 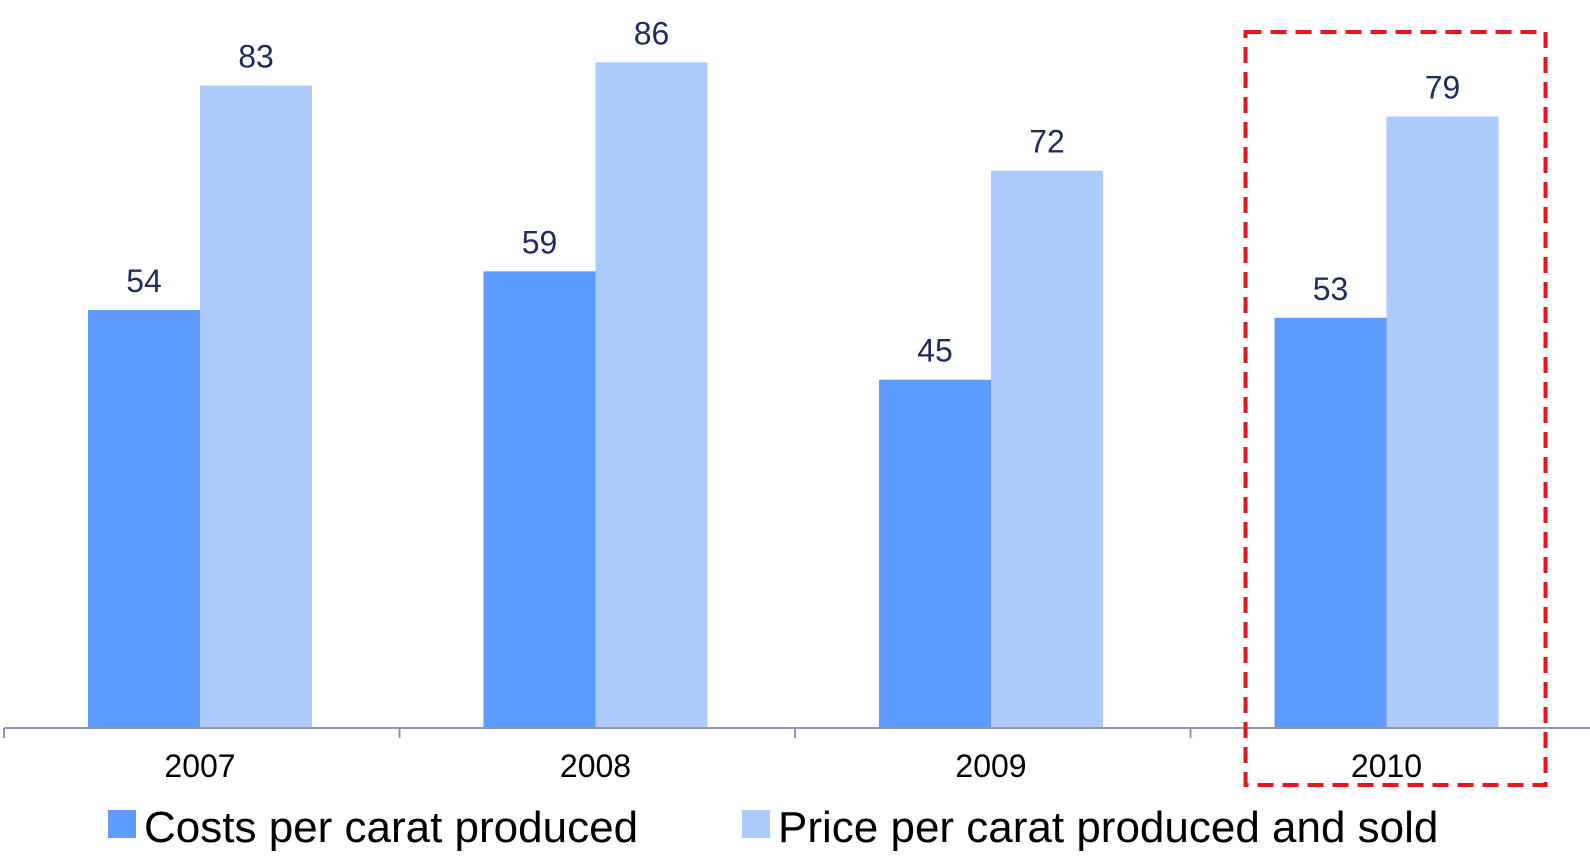 What do you see at coordinates (1443, 88) in the screenshot?
I see `data-label-2010-series-1: 79` at bounding box center [1443, 88].